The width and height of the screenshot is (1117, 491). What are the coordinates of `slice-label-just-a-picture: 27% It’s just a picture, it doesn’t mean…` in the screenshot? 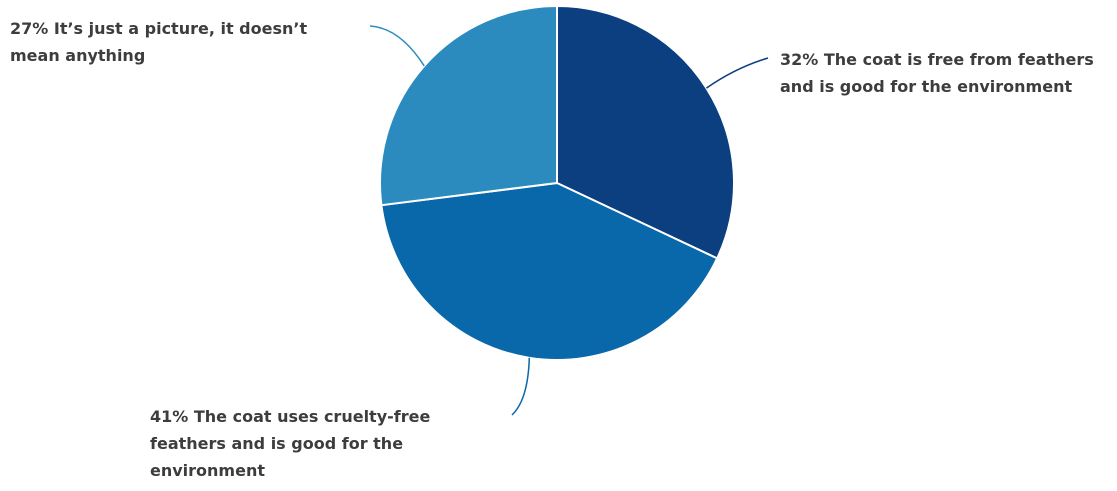 It's located at (159, 42).